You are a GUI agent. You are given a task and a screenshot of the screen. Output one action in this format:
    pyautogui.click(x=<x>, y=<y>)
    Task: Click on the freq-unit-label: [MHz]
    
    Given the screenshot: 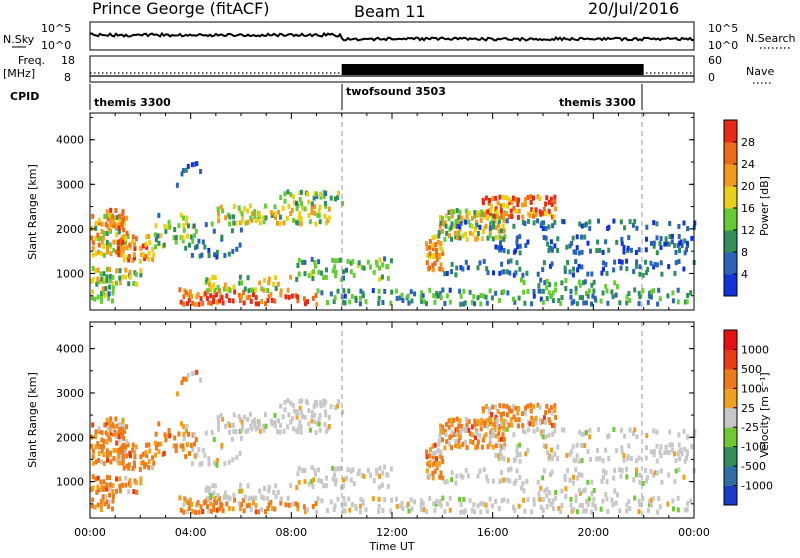 What is the action you would take?
    pyautogui.click(x=19, y=73)
    